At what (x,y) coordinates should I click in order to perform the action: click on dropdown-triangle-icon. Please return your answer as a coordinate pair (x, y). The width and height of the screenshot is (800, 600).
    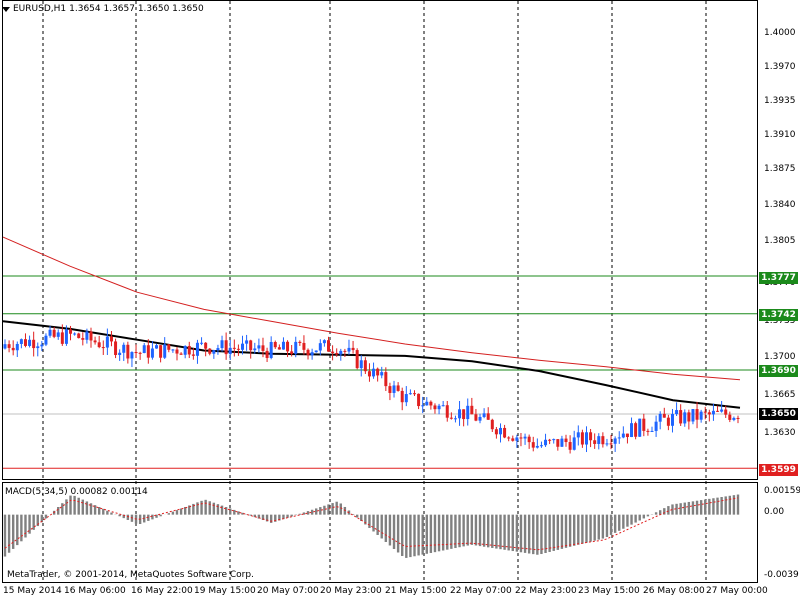
    Looking at the image, I should click on (6, 9).